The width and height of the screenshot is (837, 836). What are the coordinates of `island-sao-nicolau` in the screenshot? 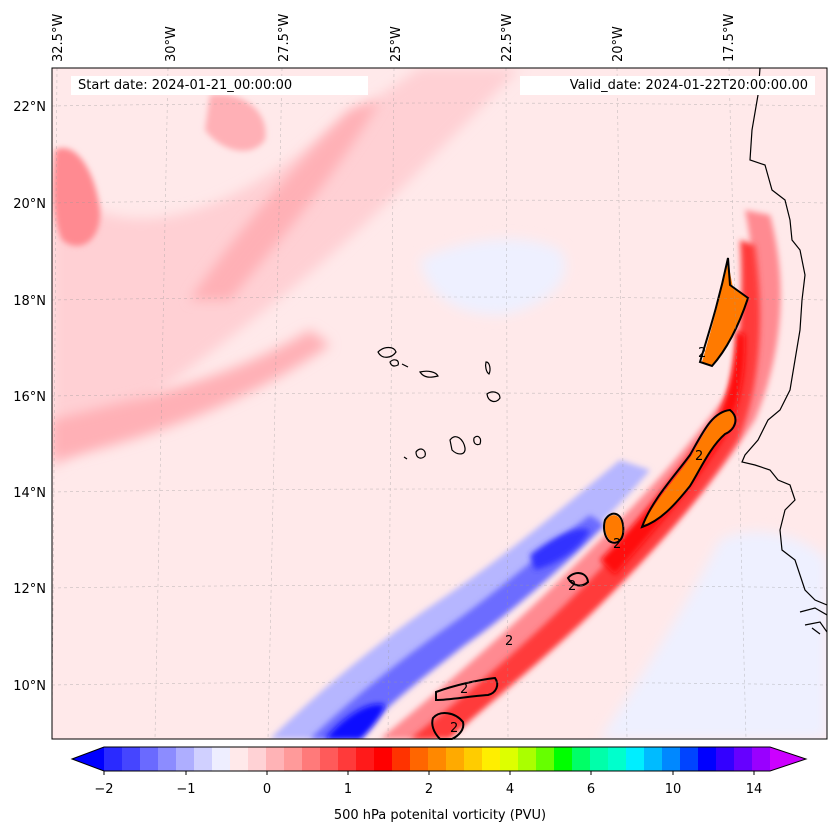 It's located at (429, 374).